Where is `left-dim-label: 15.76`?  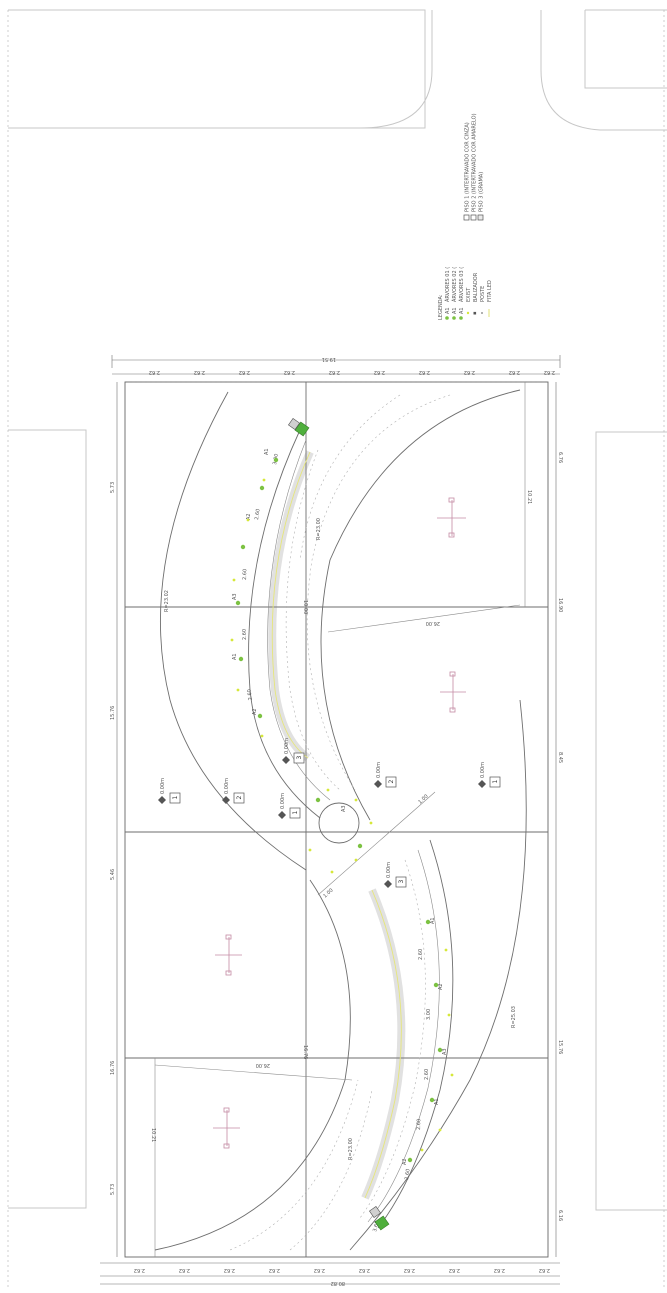
left-dim-label: 15.76 is located at coordinates (113, 713).